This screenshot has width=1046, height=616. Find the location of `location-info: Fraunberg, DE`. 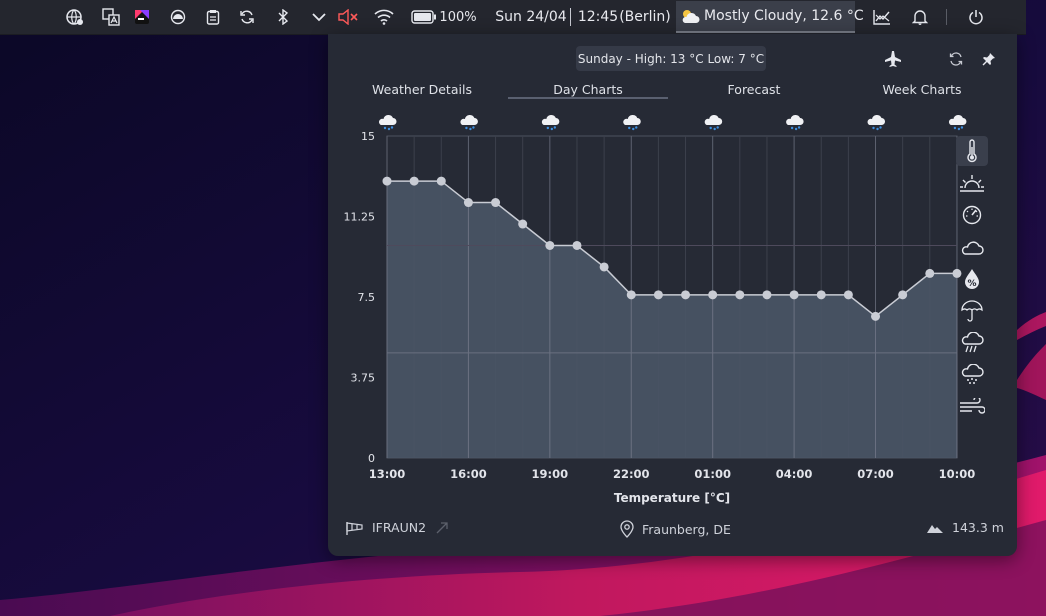

location-info: Fraunberg, DE is located at coordinates (675, 529).